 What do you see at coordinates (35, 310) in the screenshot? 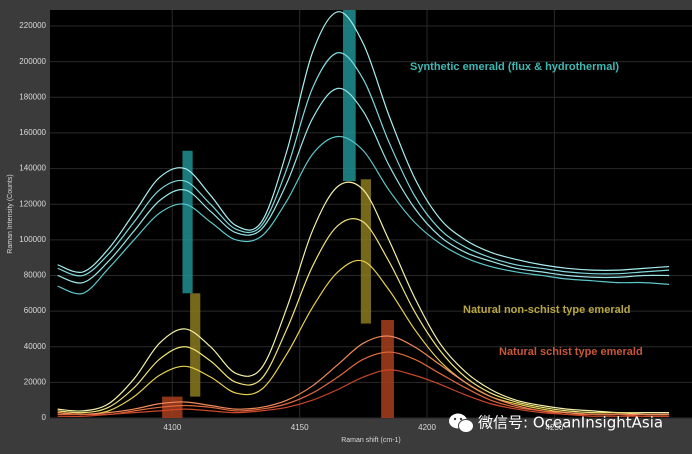
I see `y-tick-label: 60000` at bounding box center [35, 310].